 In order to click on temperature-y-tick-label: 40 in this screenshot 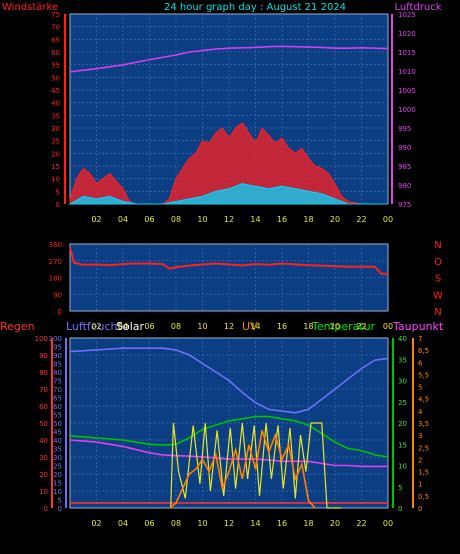, I will do `click(402, 339)`.